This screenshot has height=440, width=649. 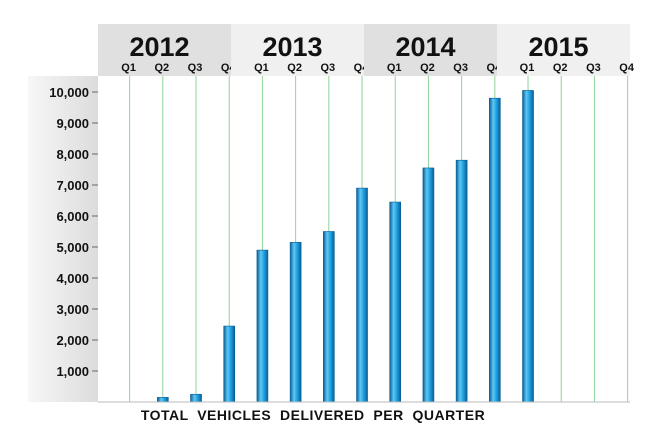 I want to click on bar-2012-q3, so click(x=196, y=398).